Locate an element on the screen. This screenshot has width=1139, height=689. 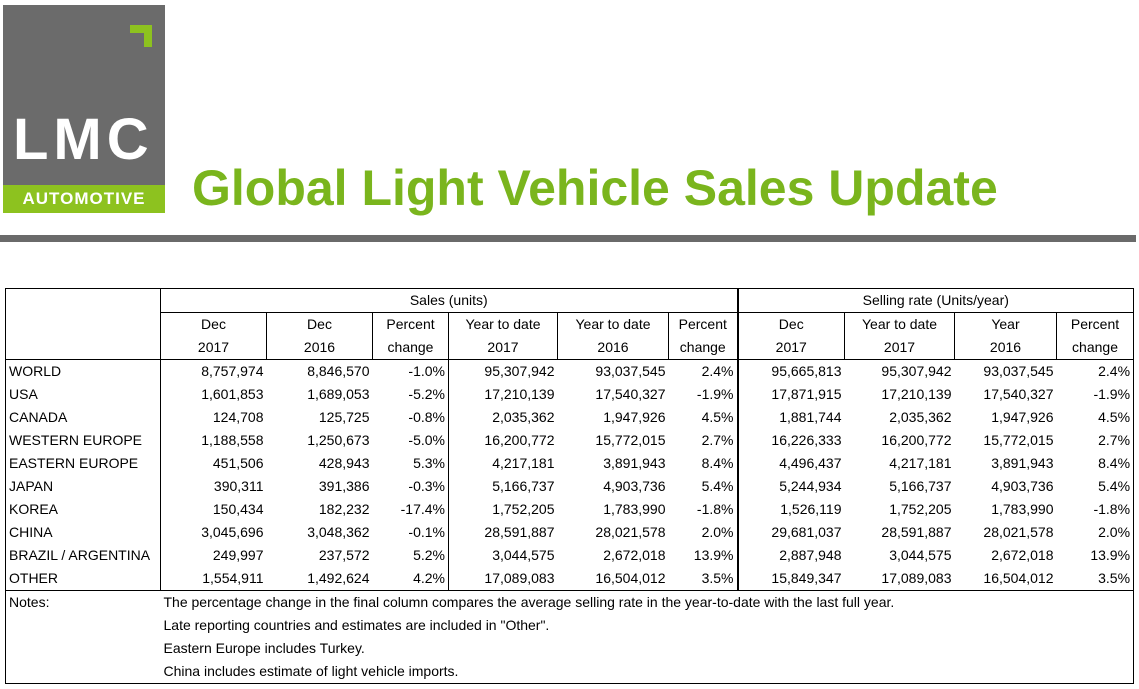
table-cell: 451,506 is located at coordinates (213, 463).